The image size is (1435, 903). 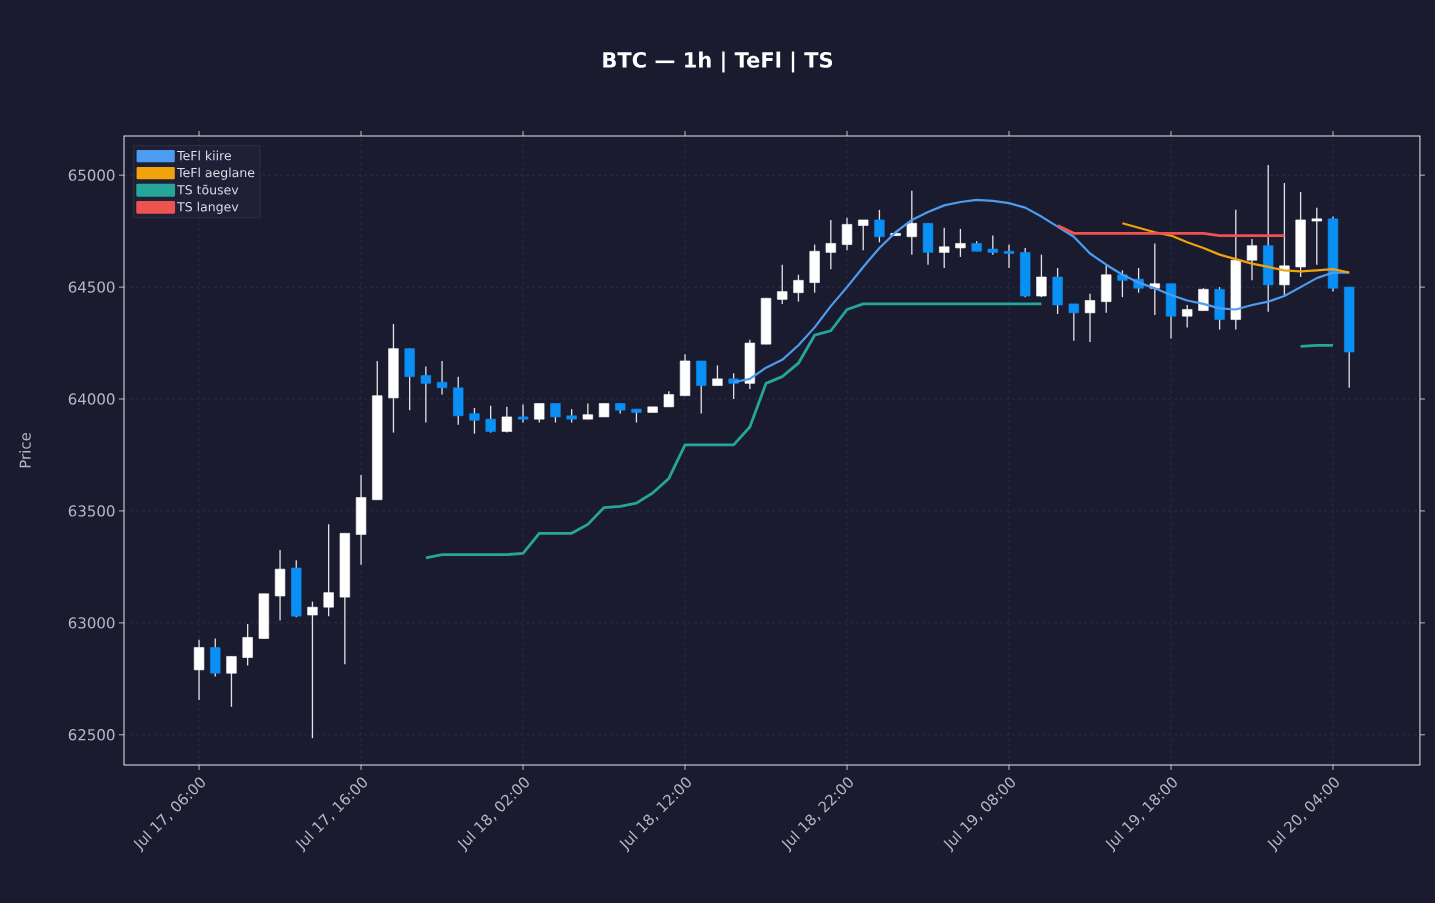 I want to click on legend-label: TeFl kiire, so click(x=204, y=155).